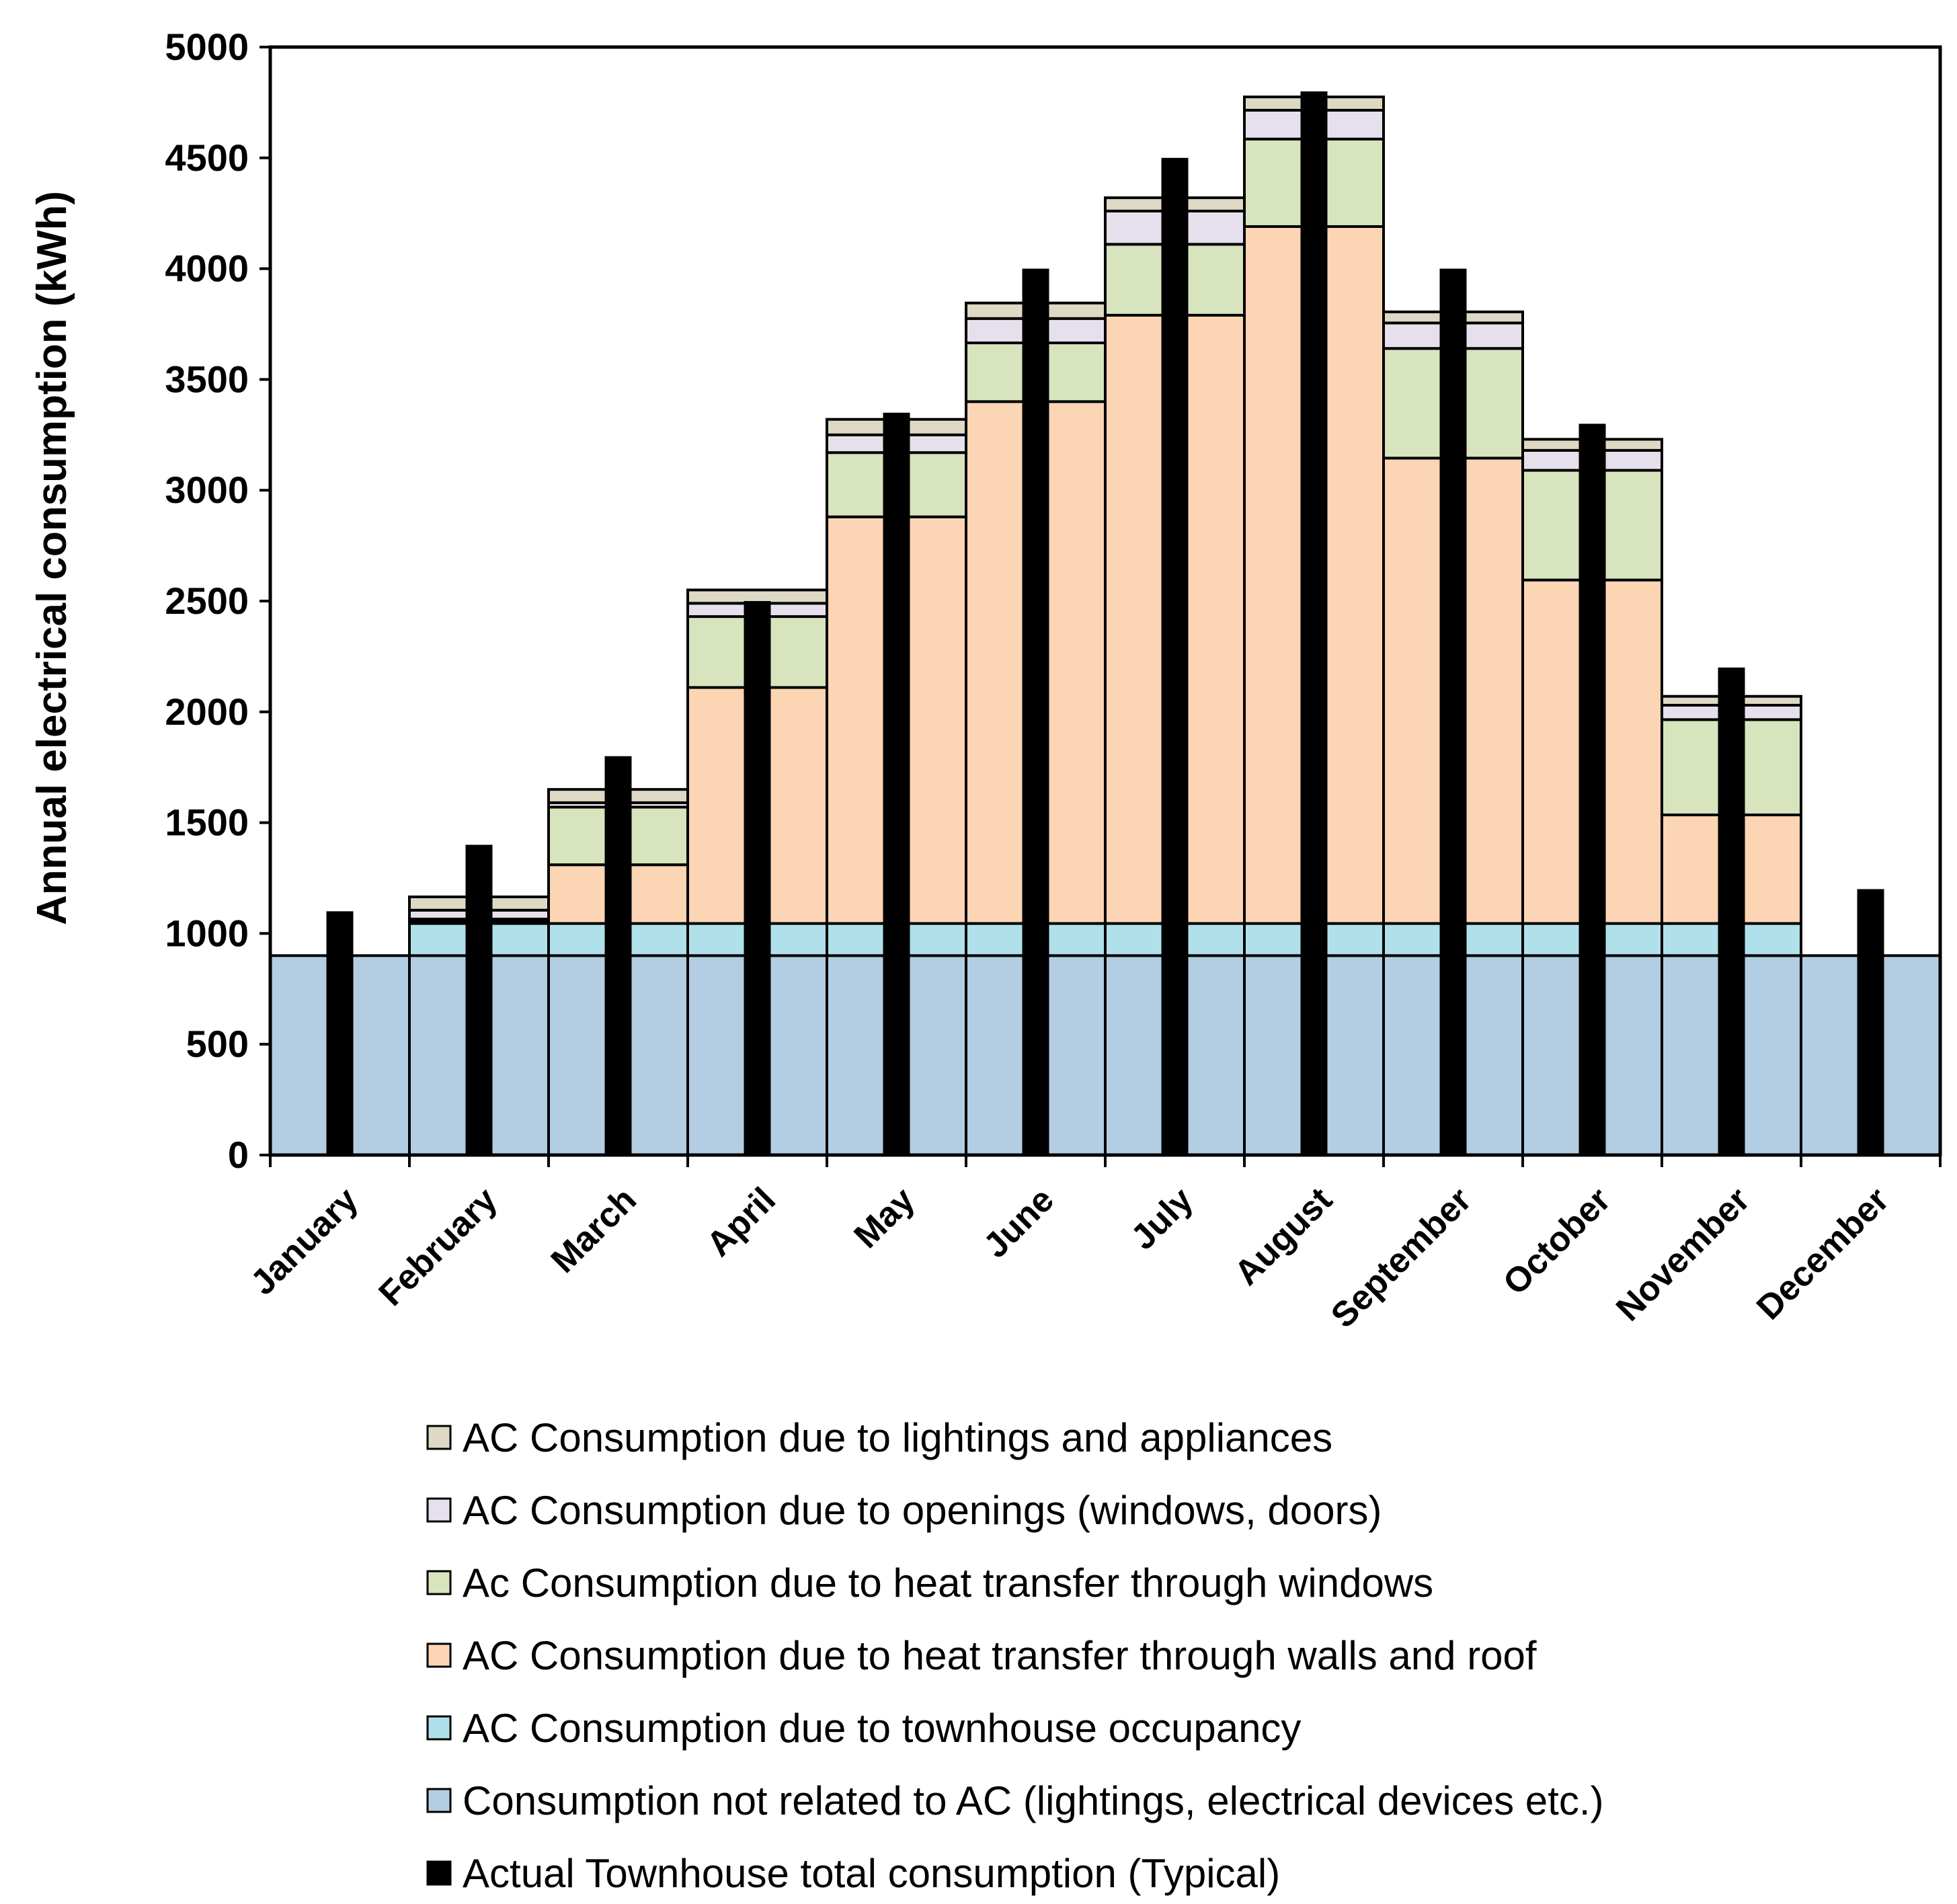 The image size is (1957, 1904). What do you see at coordinates (239, 1155) in the screenshot?
I see `y-tick-label: 0` at bounding box center [239, 1155].